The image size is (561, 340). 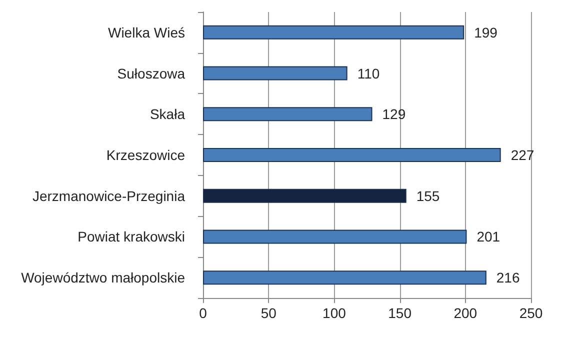 What do you see at coordinates (151, 73) in the screenshot?
I see `y-tick-label: Sułoszowa` at bounding box center [151, 73].